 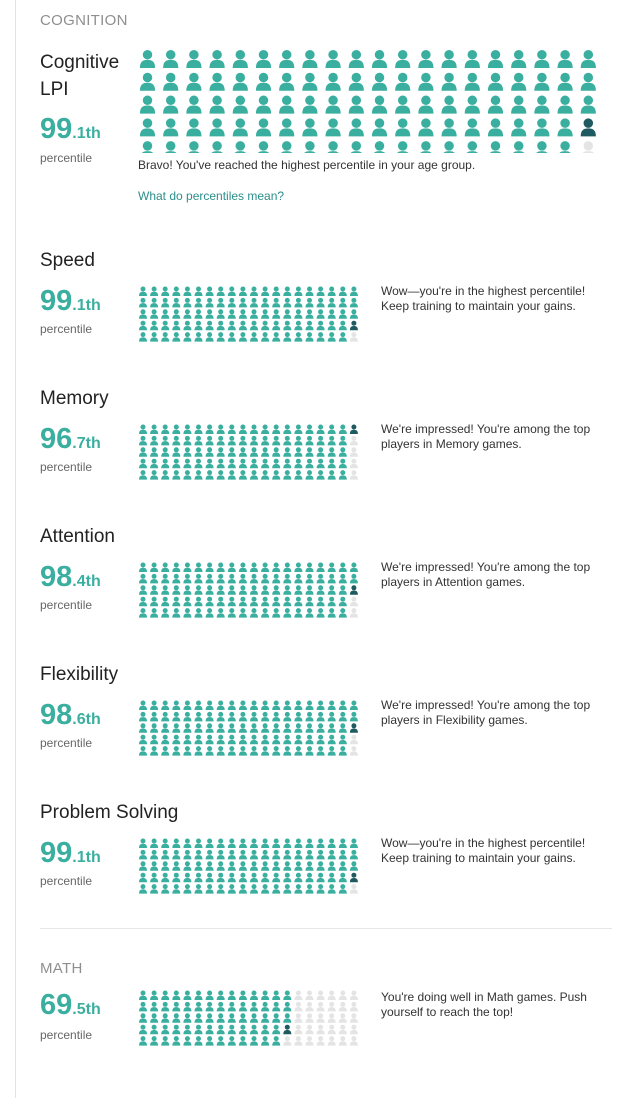 What do you see at coordinates (56, 715) in the screenshot?
I see `percentile-whole: 98` at bounding box center [56, 715].